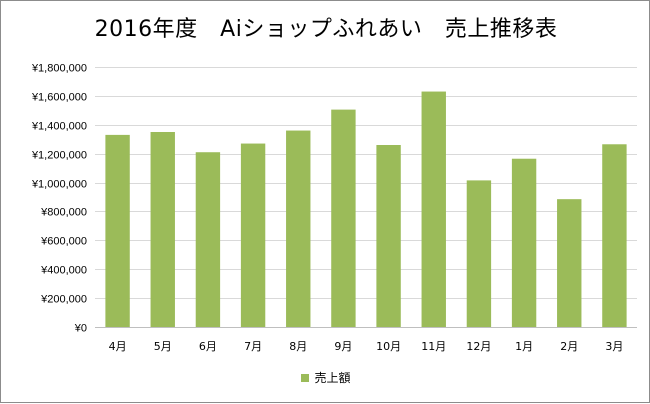 The width and height of the screenshot is (650, 404). What do you see at coordinates (524, 346) in the screenshot?
I see `x-tick-label: 1月` at bounding box center [524, 346].